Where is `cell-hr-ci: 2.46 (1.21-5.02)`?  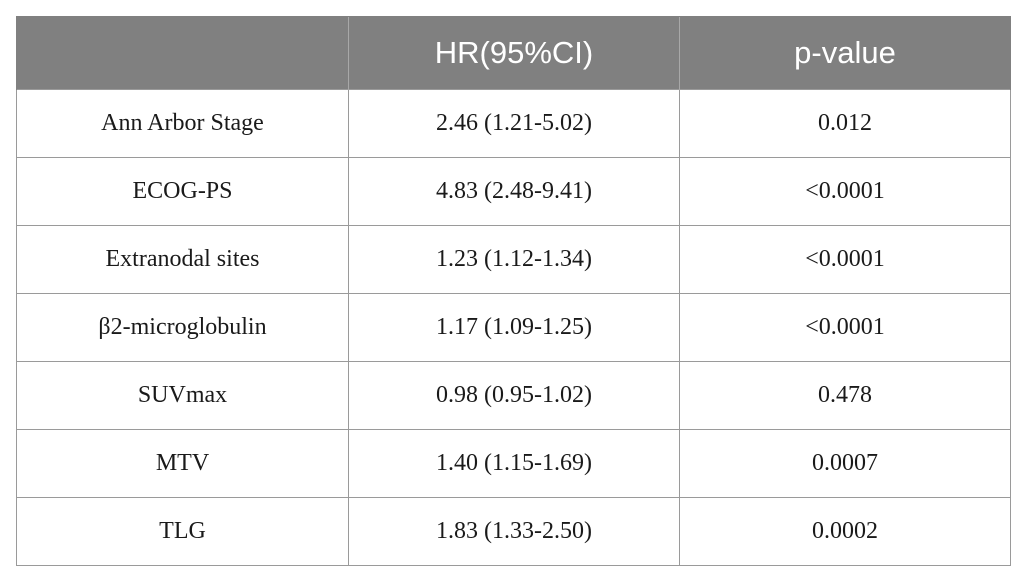 cell-hr-ci: 2.46 (1.21-5.02) is located at coordinates (514, 123).